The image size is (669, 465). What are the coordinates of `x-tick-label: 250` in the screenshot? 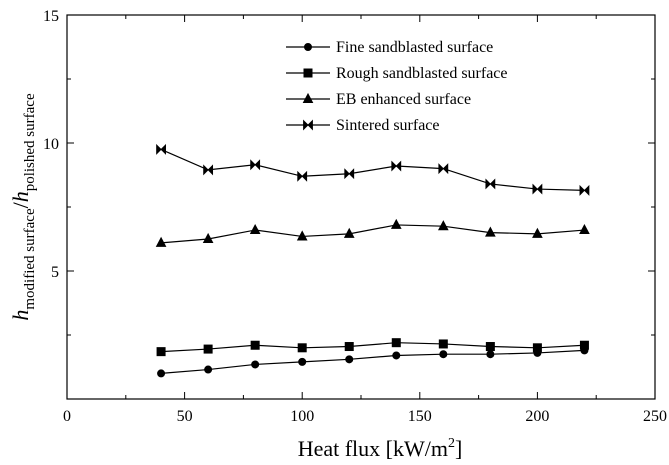 It's located at (655, 416).